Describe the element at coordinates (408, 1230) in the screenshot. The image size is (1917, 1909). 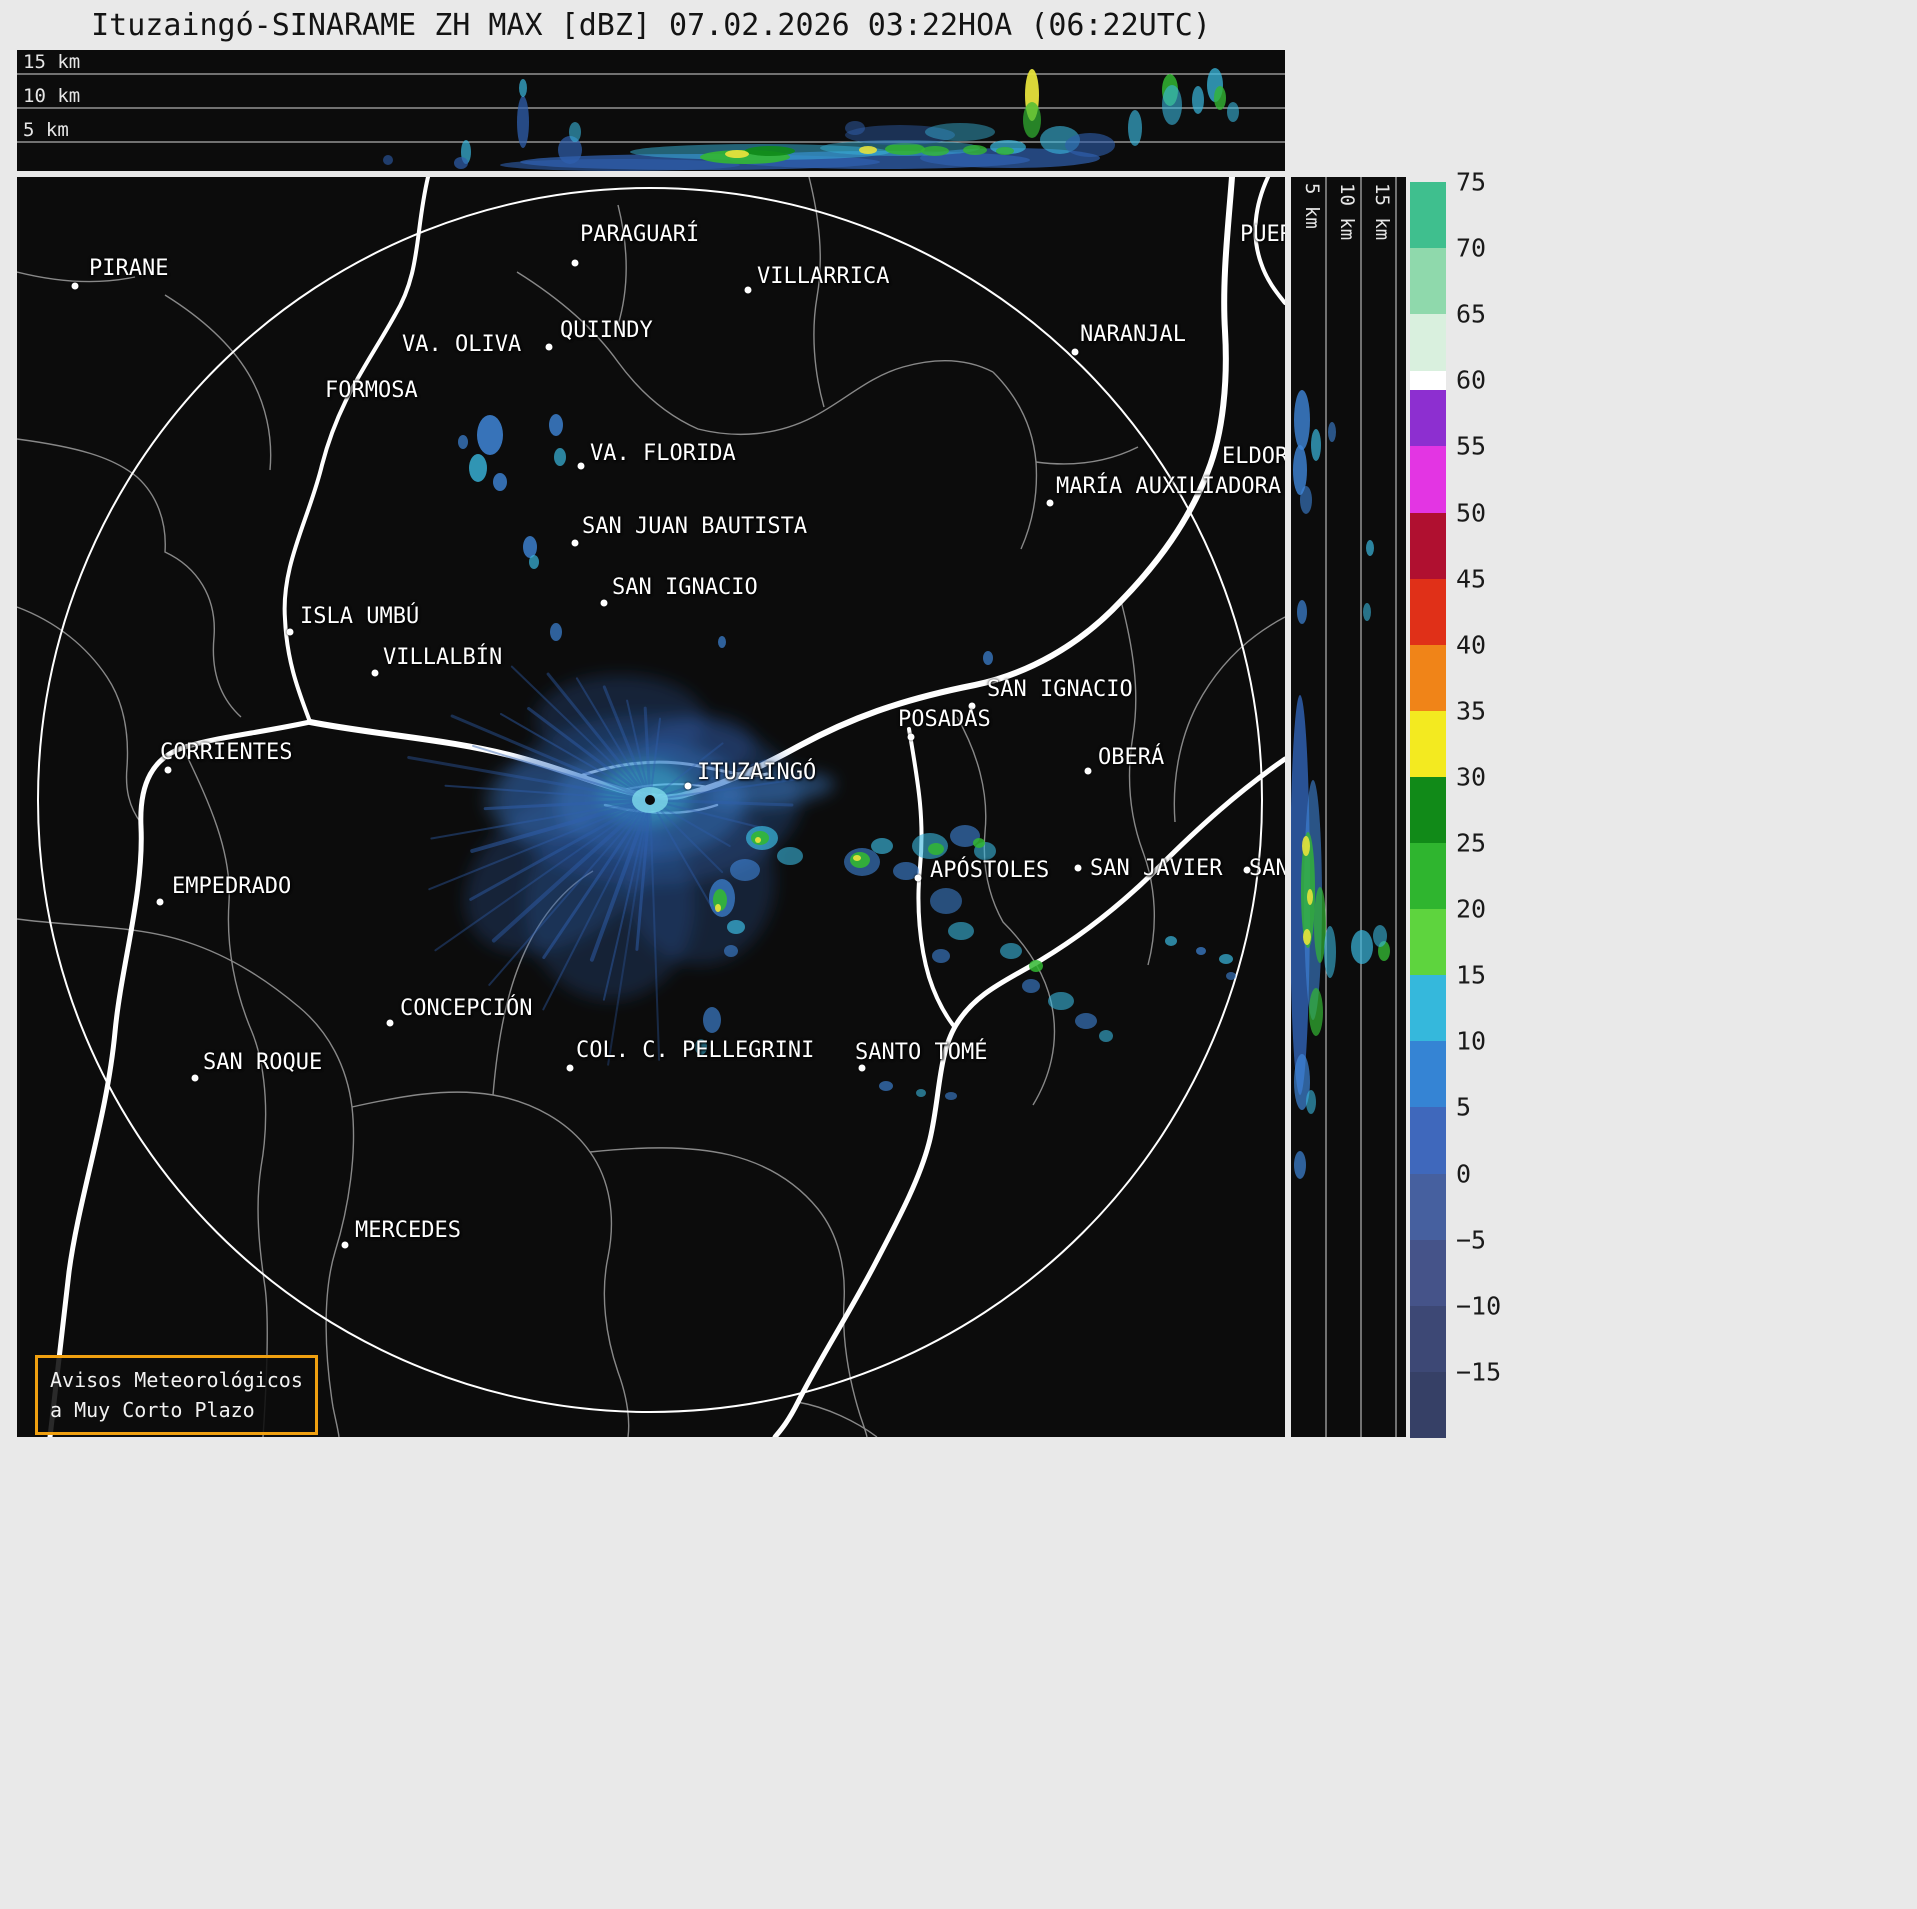
I see `city-label: MERCEDES` at that location.